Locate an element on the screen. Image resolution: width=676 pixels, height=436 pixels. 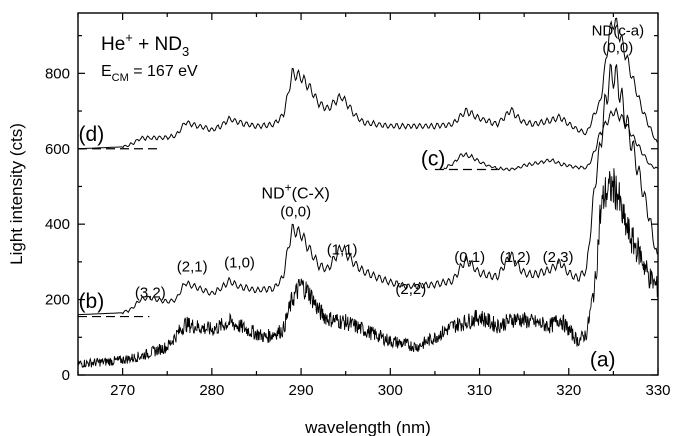
y-tick-label: 400 is located at coordinates (57, 224).